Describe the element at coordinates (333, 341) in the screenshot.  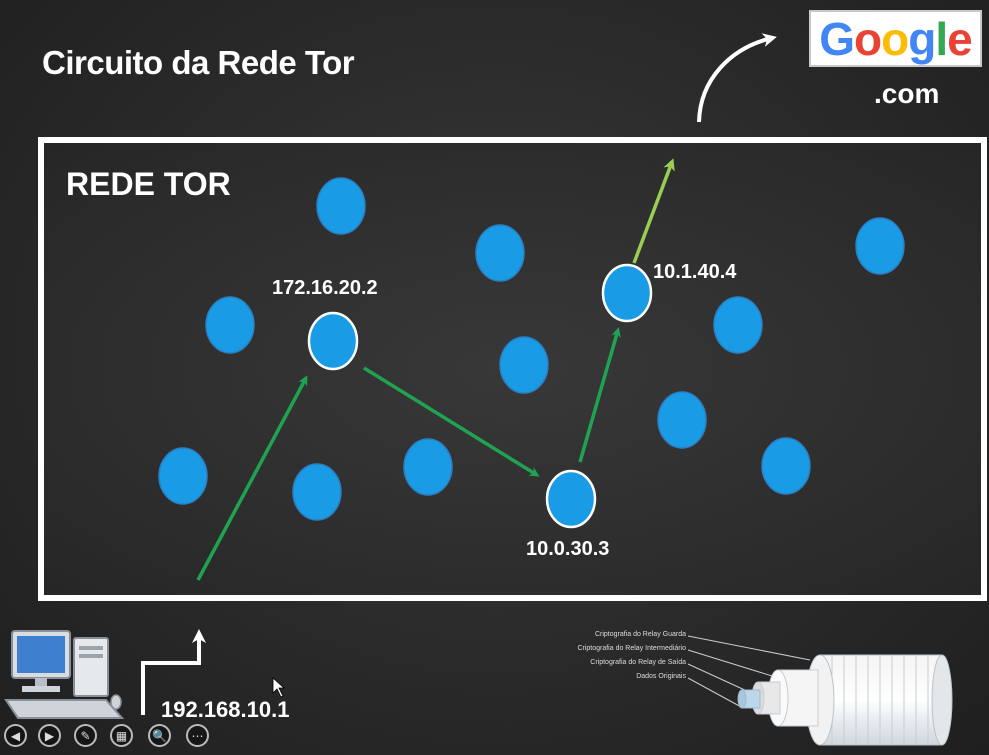
I see `guard-relay-node` at that location.